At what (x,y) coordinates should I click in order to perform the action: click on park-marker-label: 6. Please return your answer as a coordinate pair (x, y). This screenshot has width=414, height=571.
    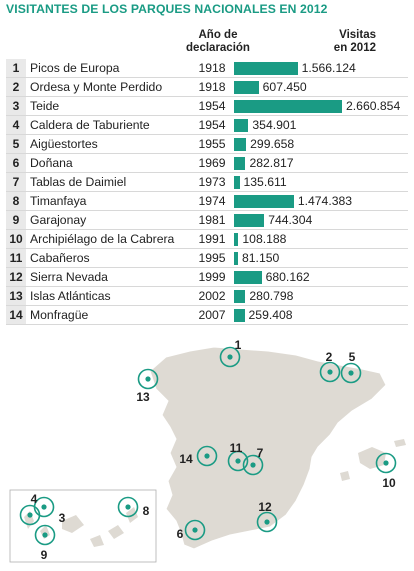
    Looking at the image, I should click on (180, 534).